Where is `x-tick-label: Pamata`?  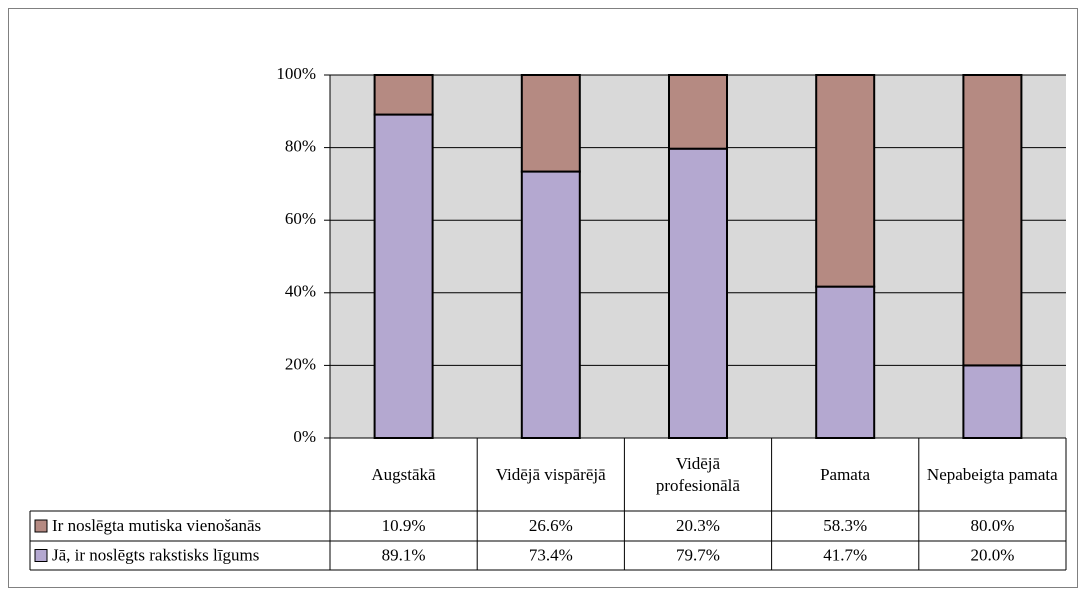 x-tick-label: Pamata is located at coordinates (845, 474).